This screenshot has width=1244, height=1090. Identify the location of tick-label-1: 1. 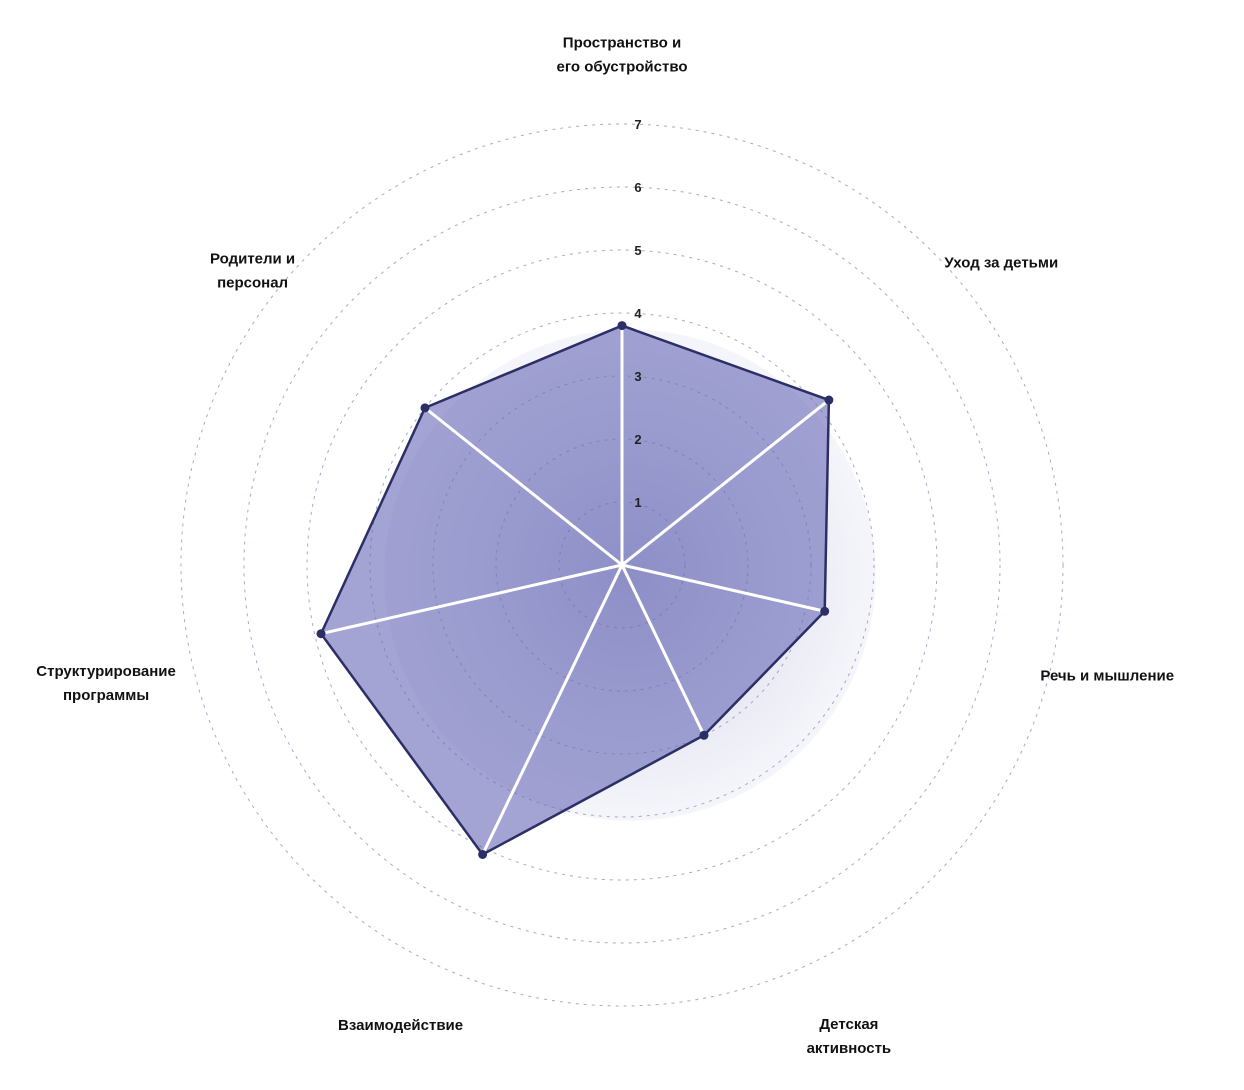
(637, 502).